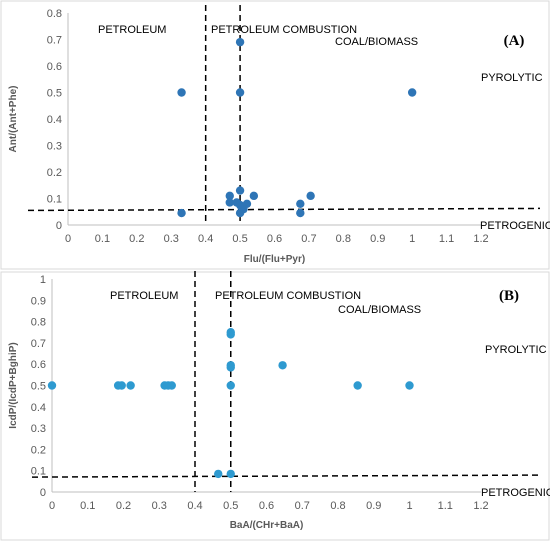 This screenshot has width=550, height=542. What do you see at coordinates (274, 259) in the screenshot?
I see `x-axis-title: Flu/(Flu+Pyr)` at bounding box center [274, 259].